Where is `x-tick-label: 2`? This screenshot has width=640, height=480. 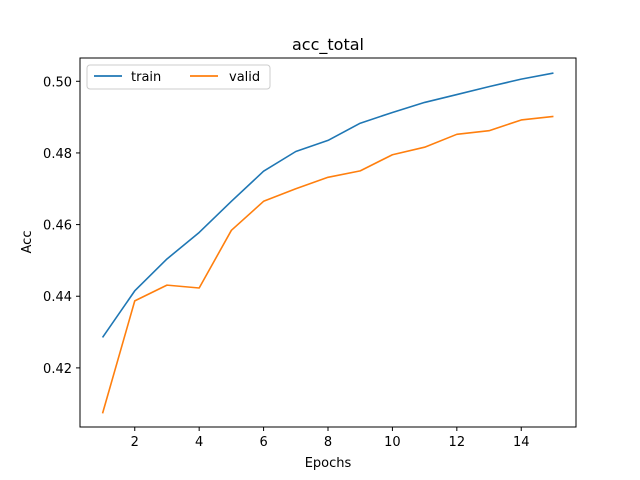
x-tick-label: 2 is located at coordinates (135, 442).